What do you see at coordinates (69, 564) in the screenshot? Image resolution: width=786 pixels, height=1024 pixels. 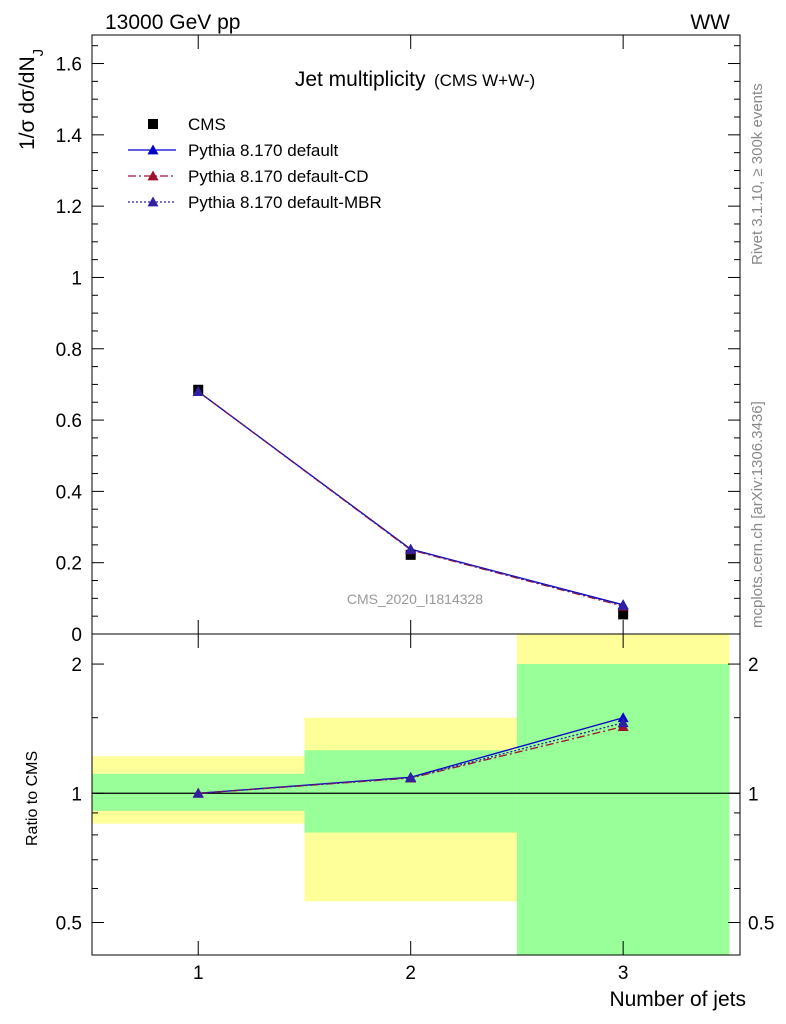 I see `y-tick-label: 0.2` at bounding box center [69, 564].